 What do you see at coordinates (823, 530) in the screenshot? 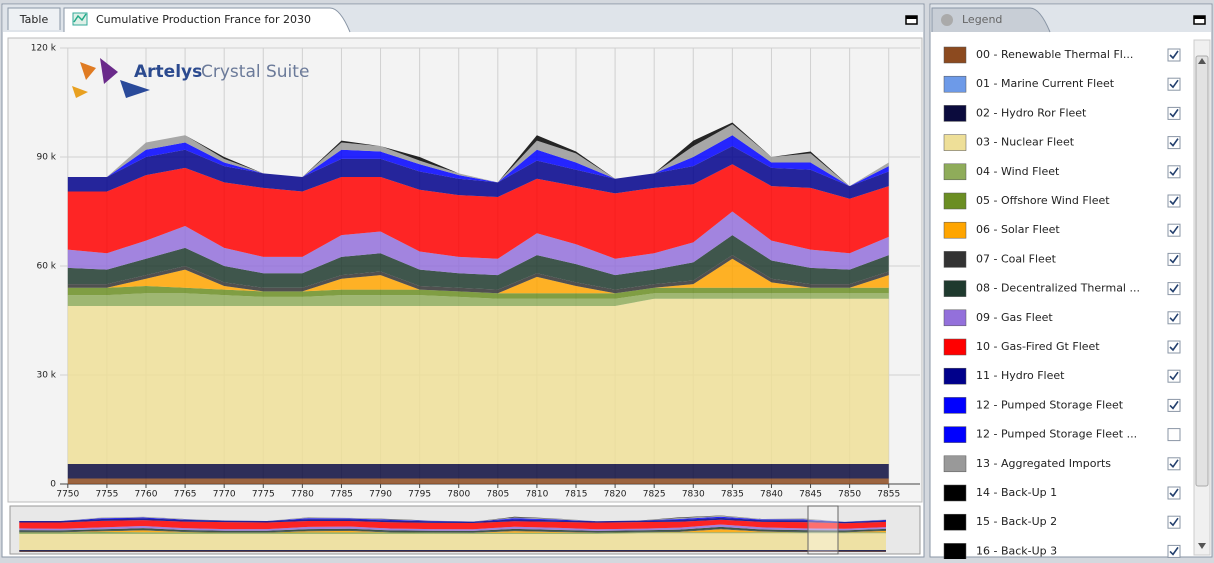
I see `navigator-window` at bounding box center [823, 530].